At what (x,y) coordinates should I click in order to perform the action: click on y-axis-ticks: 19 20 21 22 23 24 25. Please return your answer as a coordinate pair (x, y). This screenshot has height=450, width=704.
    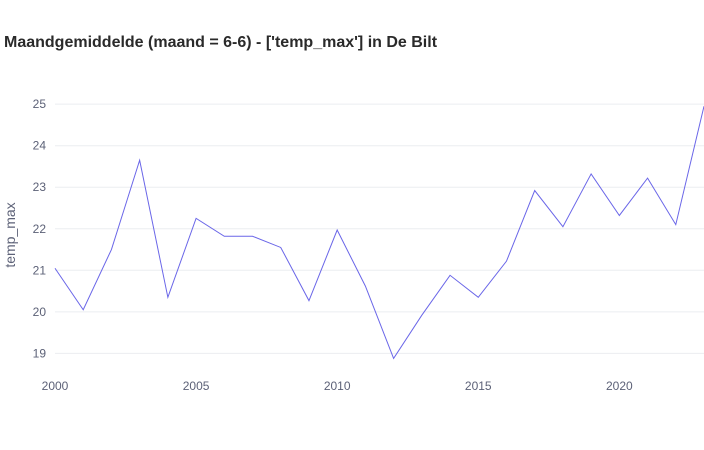
    Looking at the image, I should click on (40, 228).